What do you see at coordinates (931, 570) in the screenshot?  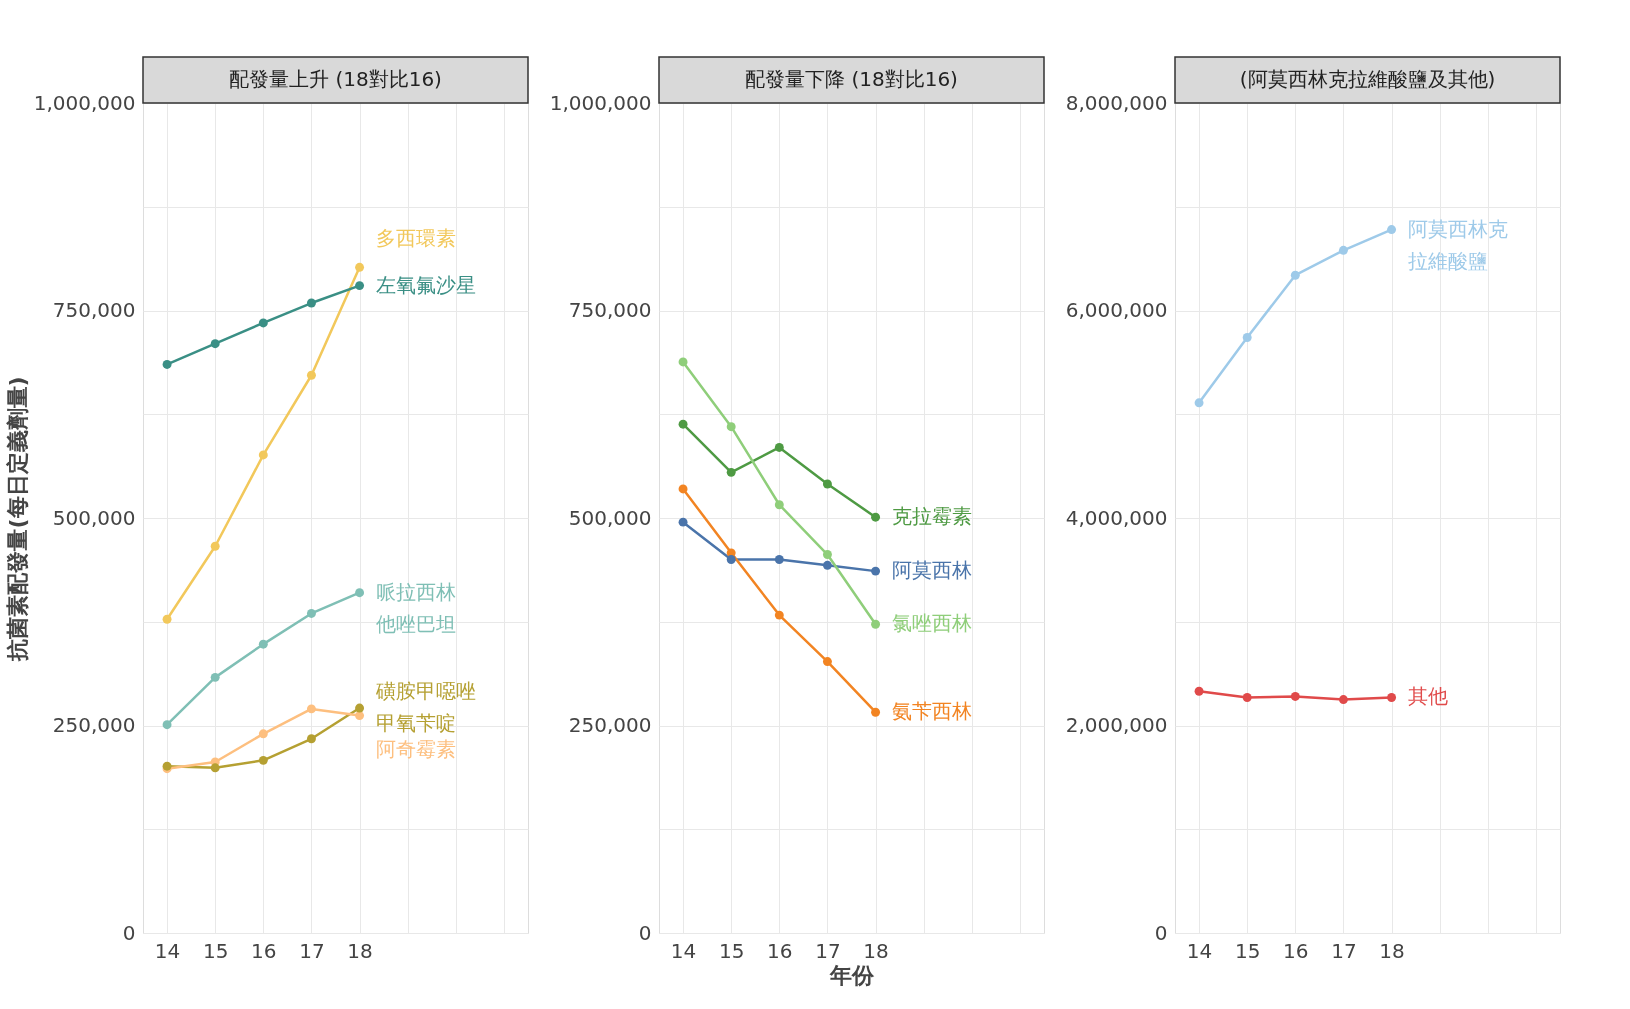 I see `series-label: 阿莫西林` at bounding box center [931, 570].